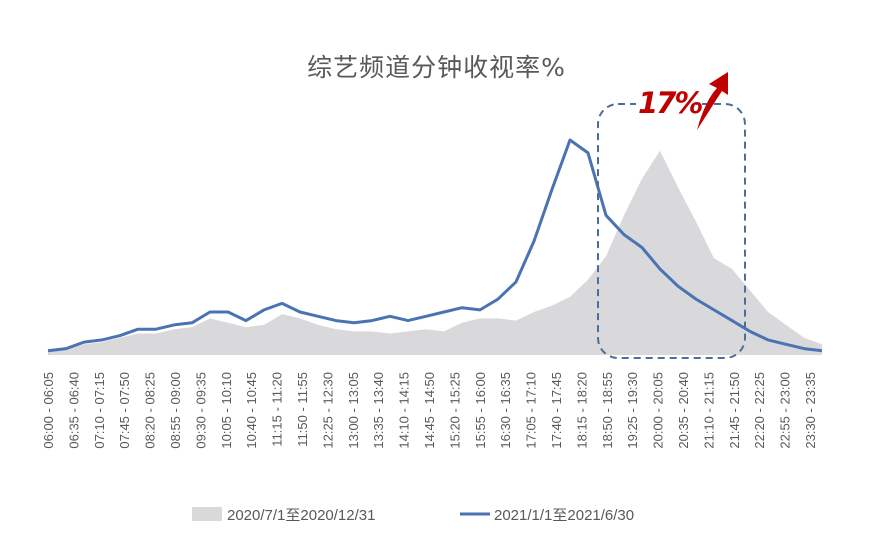  What do you see at coordinates (810, 410) in the screenshot?
I see `x-tick-label: 23:30 - 23:35` at bounding box center [810, 410].